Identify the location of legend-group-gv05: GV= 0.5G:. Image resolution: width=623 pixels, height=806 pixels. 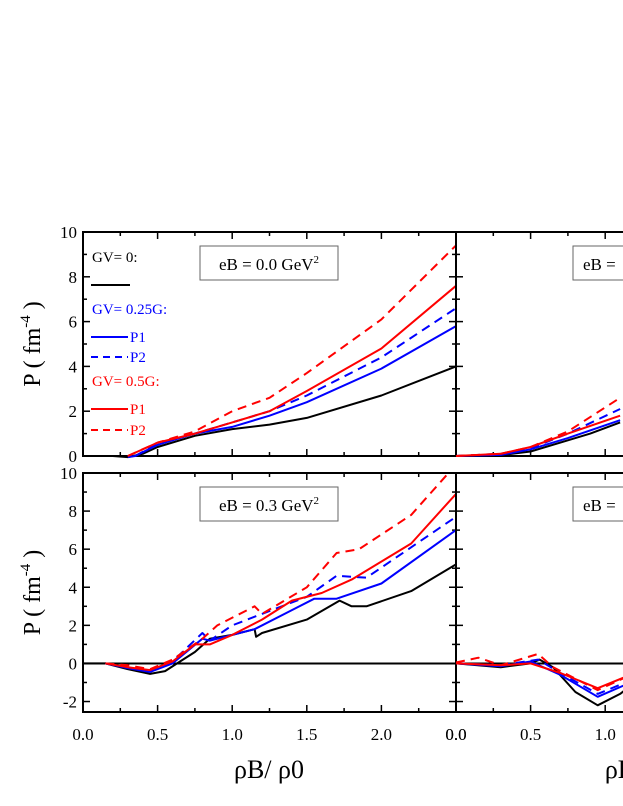
(126, 382).